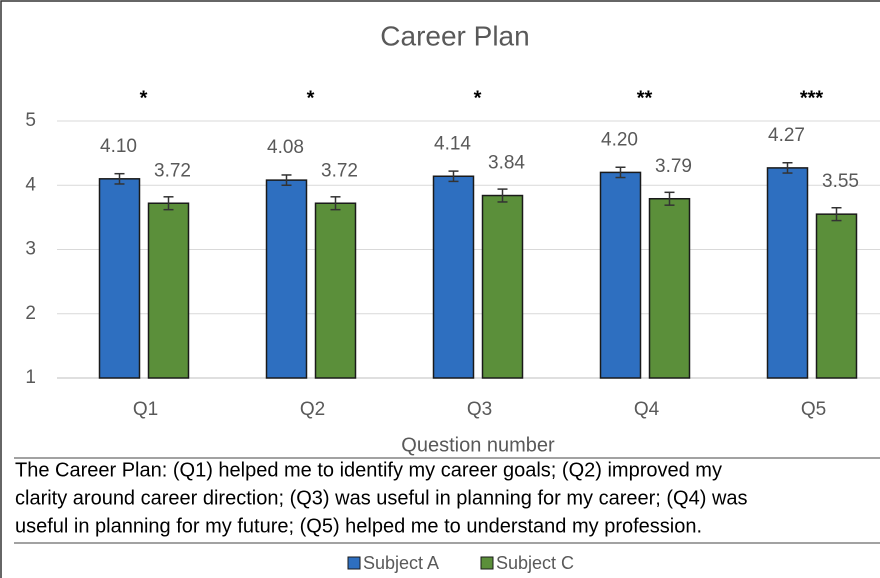 The image size is (880, 578). What do you see at coordinates (506, 163) in the screenshot?
I see `data-label: 3.84` at bounding box center [506, 163].